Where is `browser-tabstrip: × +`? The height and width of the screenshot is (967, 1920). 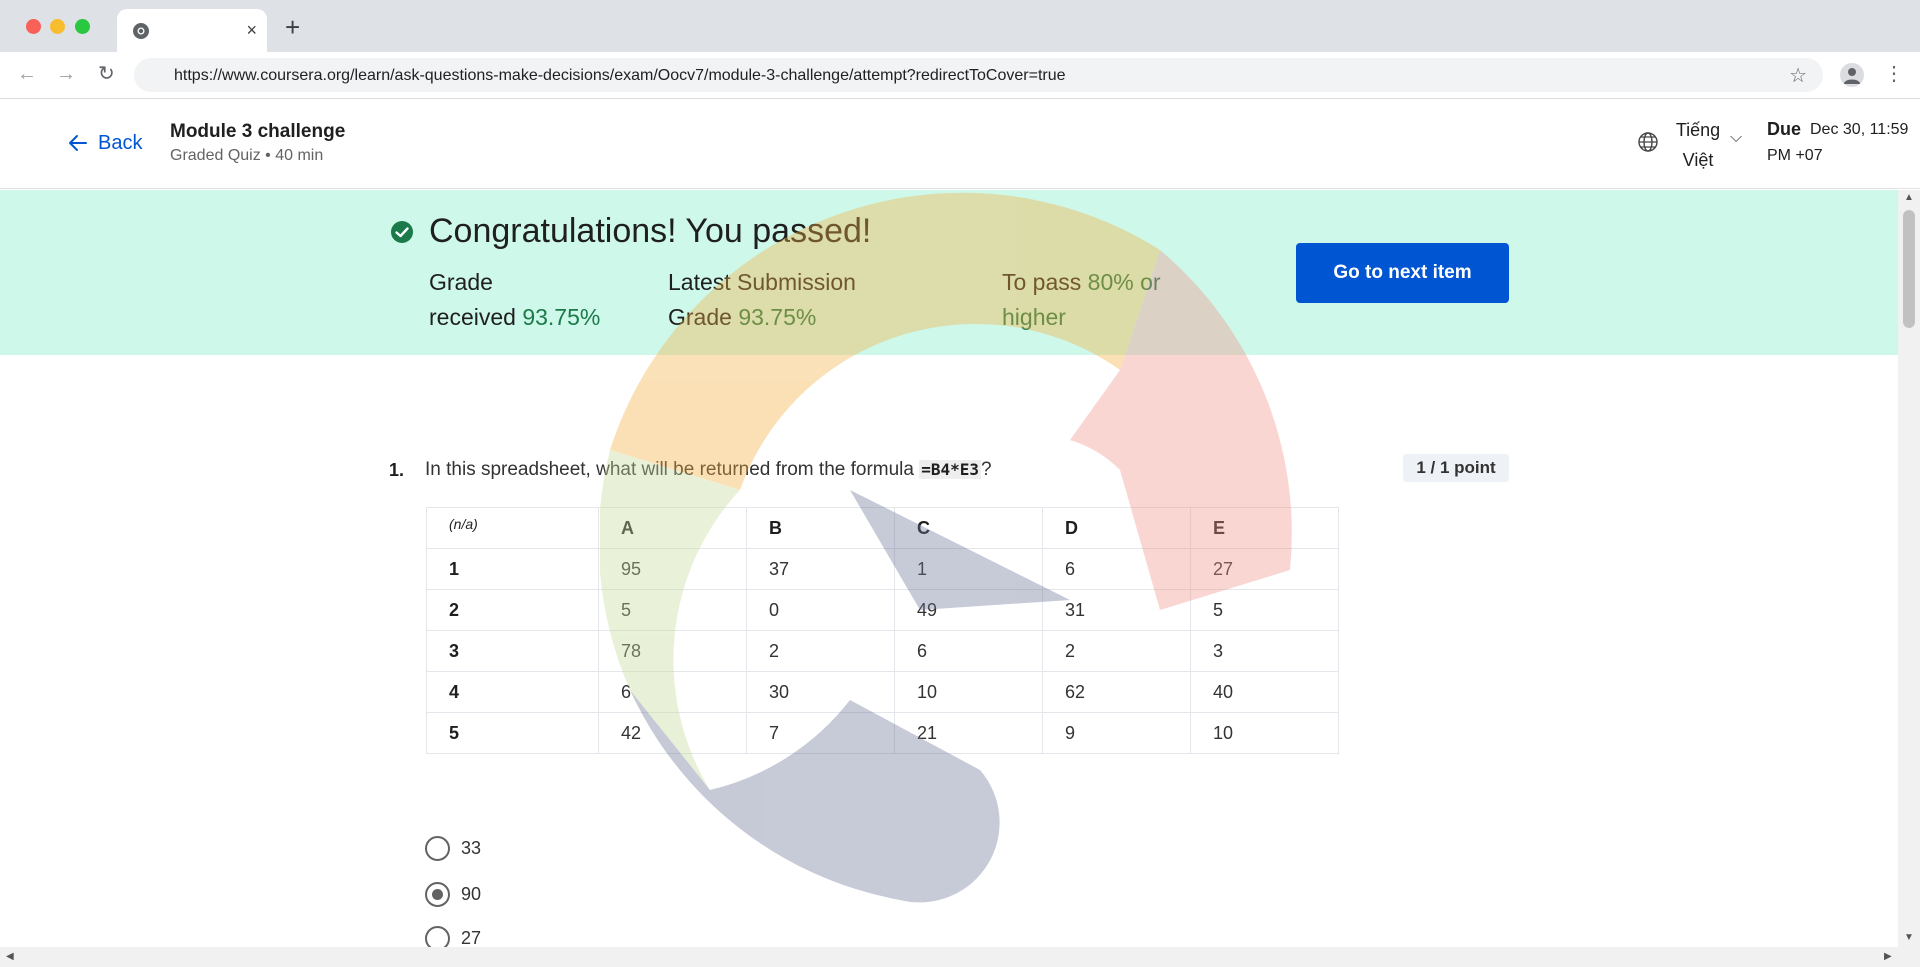
browser-tabstrip: × + is located at coordinates (960, 26).